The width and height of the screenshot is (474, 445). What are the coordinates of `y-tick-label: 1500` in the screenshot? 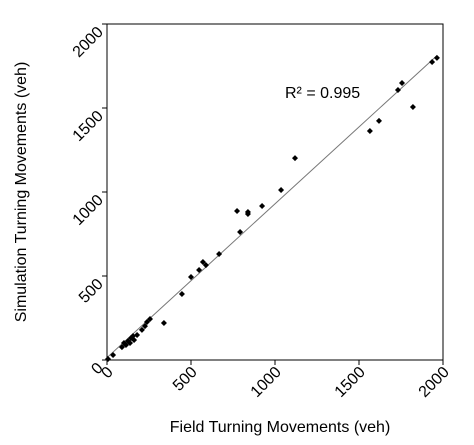 It's located at (88, 126).